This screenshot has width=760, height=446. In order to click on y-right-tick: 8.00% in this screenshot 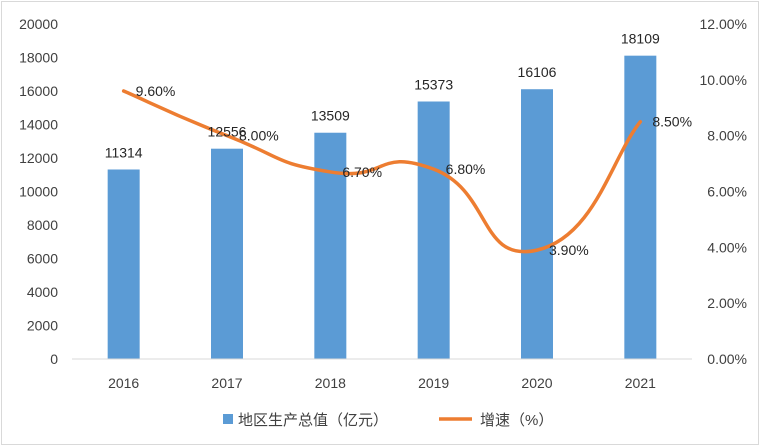, I will do `click(727, 136)`.